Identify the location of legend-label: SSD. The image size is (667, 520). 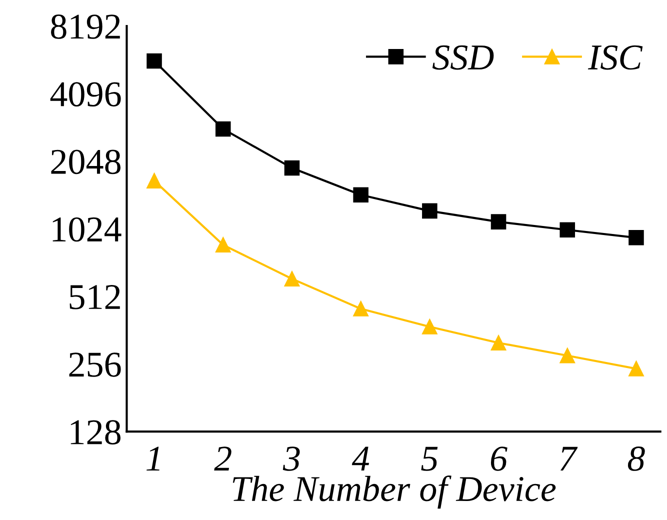
(463, 57).